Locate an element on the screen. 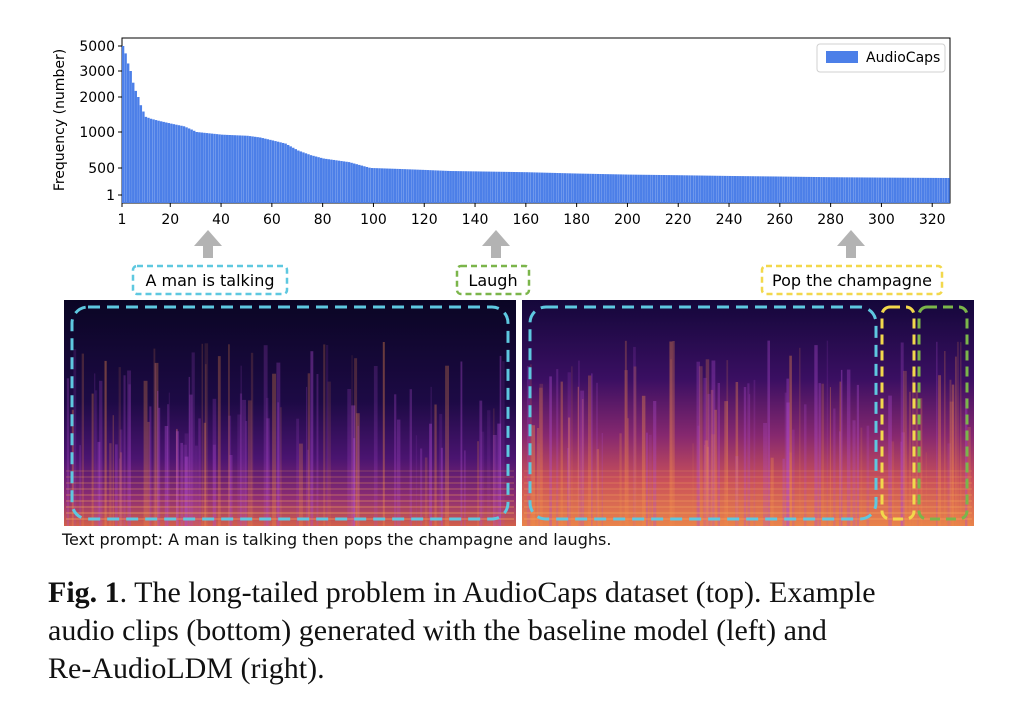 Image resolution: width=1013 pixels, height=717 pixels. arrow-champagne is located at coordinates (851, 244).